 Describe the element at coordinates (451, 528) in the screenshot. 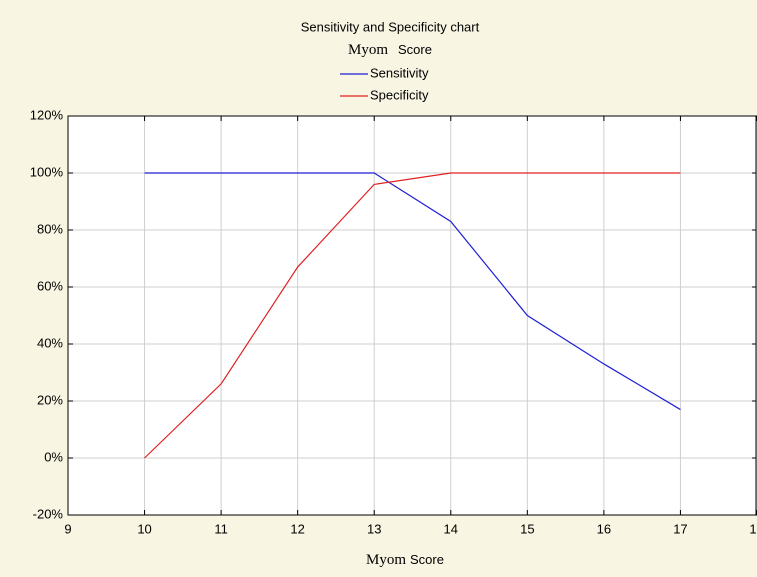

I see `x-tick-label: 14` at that location.